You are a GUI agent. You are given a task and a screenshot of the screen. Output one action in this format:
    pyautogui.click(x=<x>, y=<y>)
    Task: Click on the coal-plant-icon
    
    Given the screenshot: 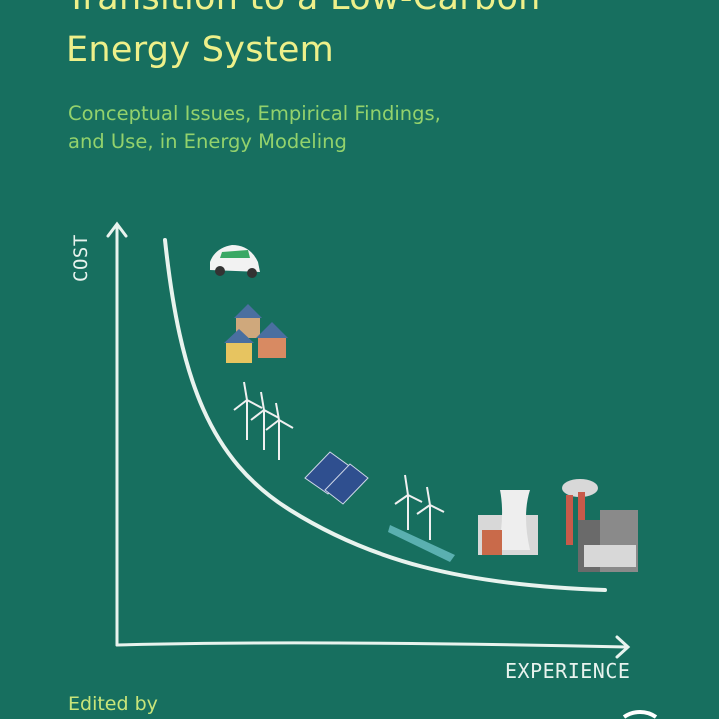 What is the action you would take?
    pyautogui.click(x=600, y=525)
    